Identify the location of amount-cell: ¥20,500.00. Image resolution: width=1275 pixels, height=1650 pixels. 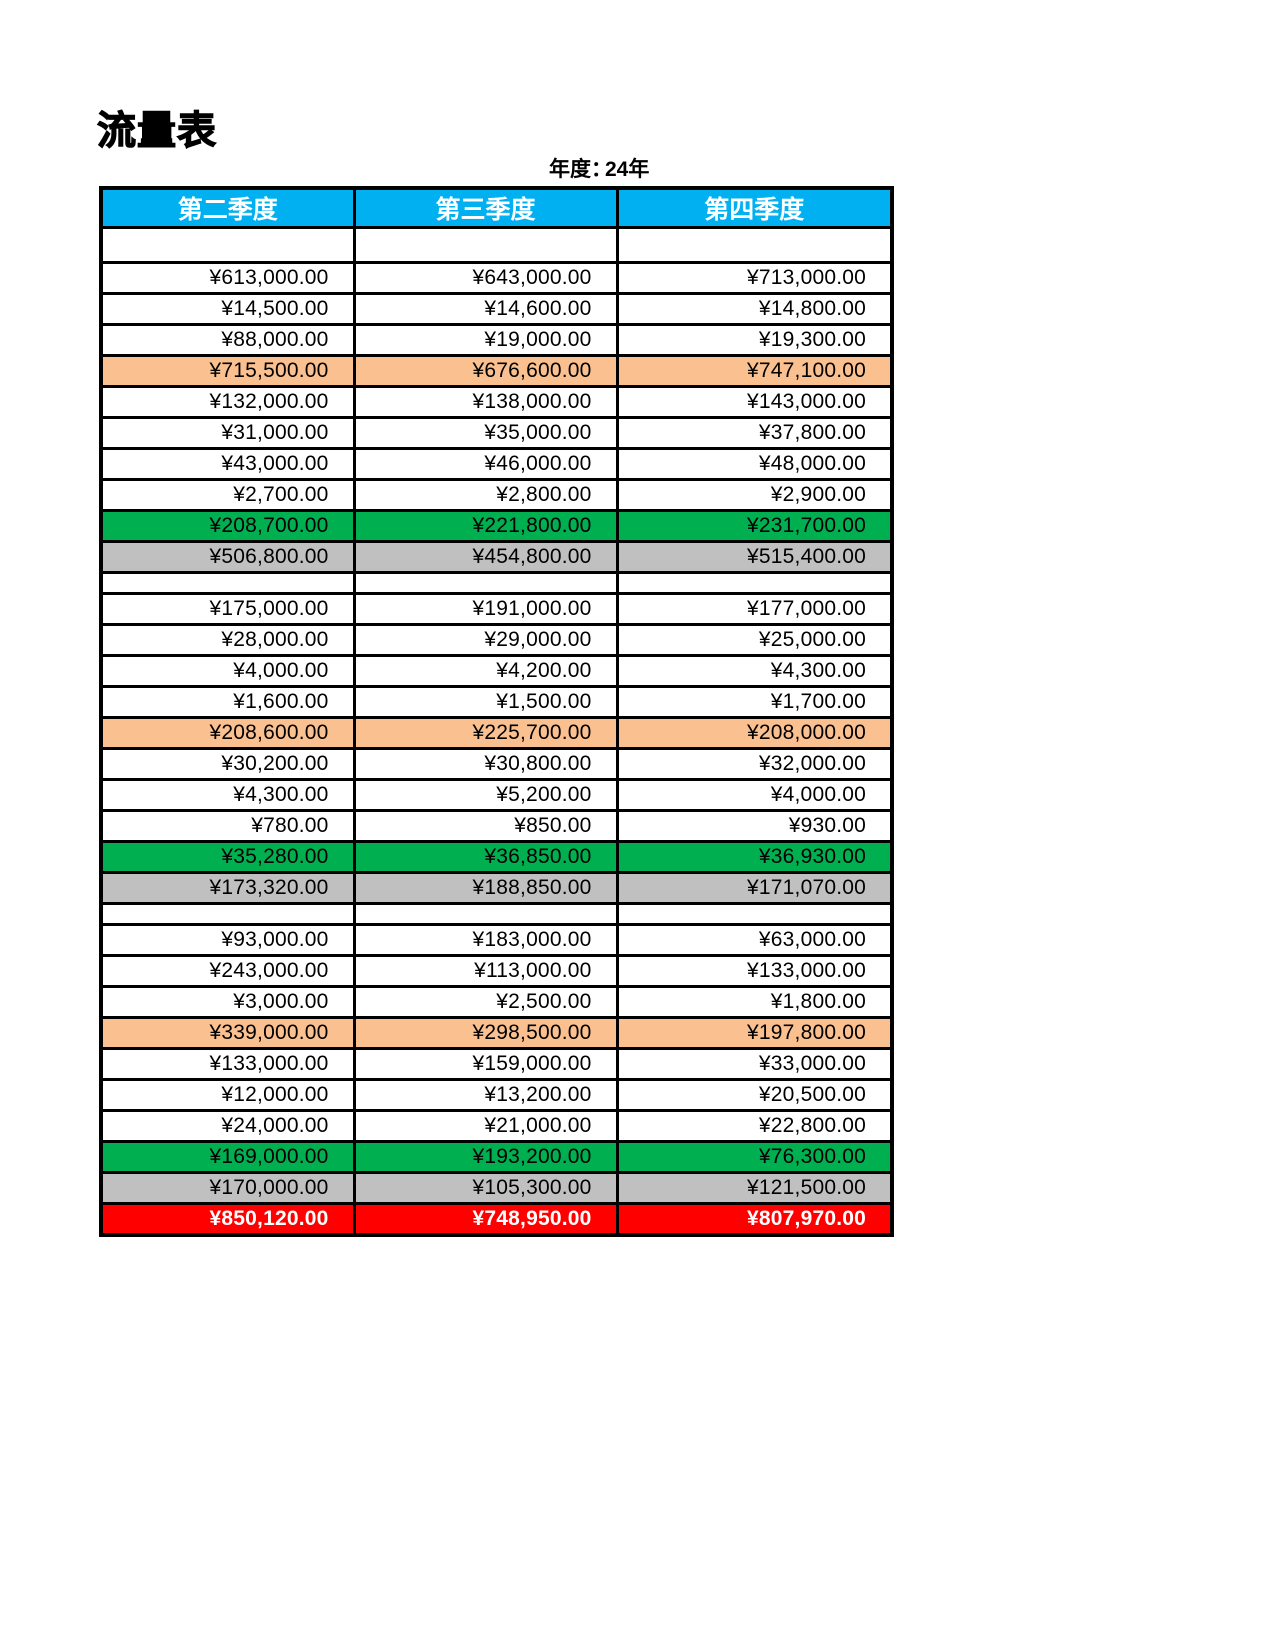
(754, 1095).